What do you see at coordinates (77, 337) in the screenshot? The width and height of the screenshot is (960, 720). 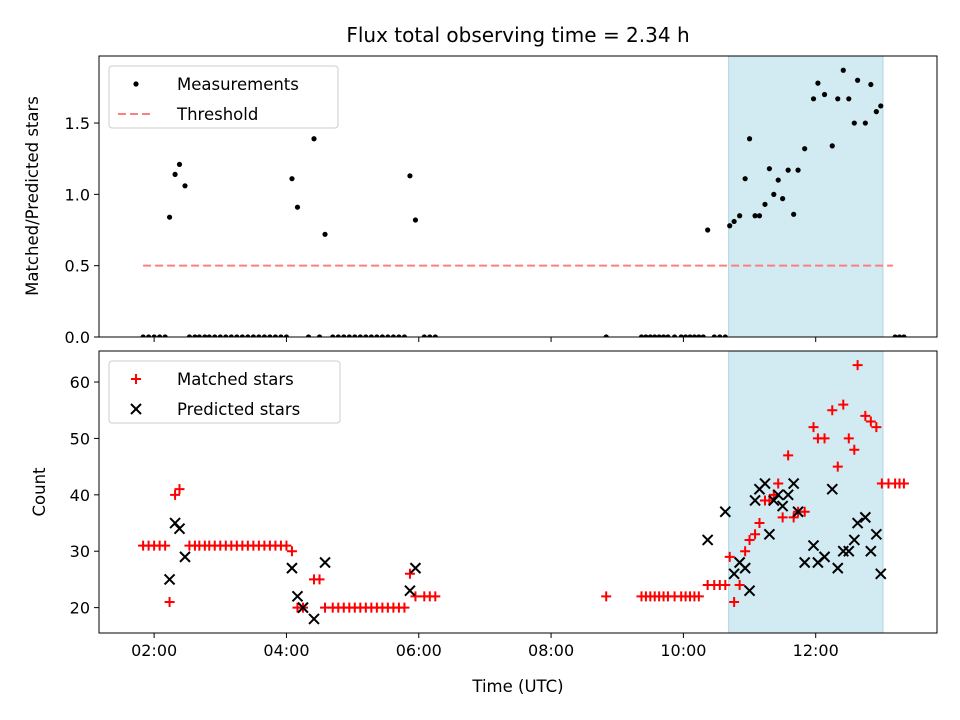 I see `y-tick-label: 0.0` at bounding box center [77, 337].